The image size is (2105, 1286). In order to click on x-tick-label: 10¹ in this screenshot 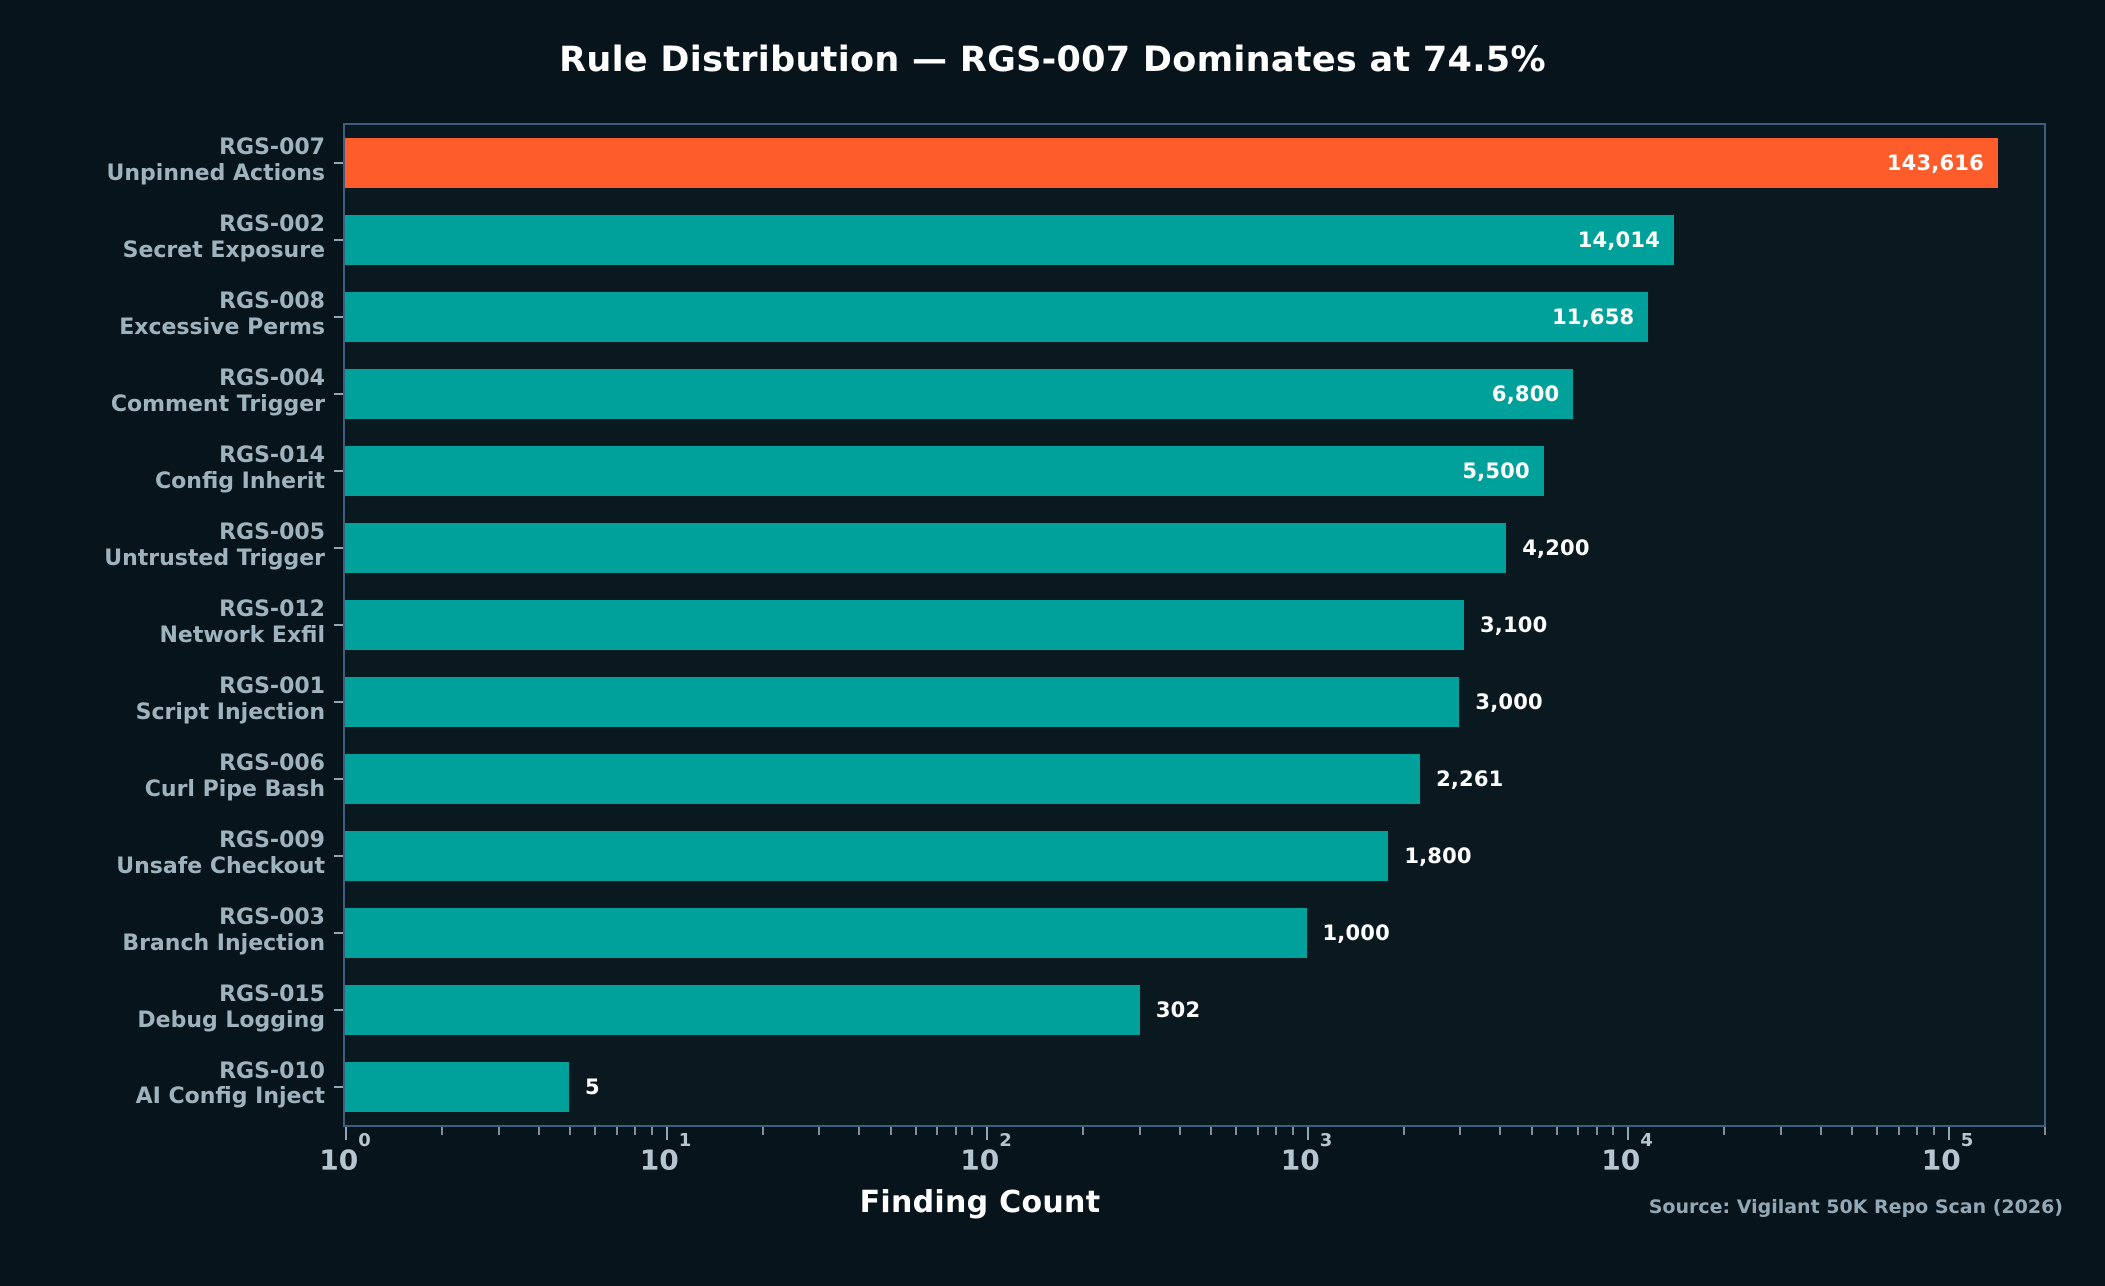, I will do `click(665, 1153)`.